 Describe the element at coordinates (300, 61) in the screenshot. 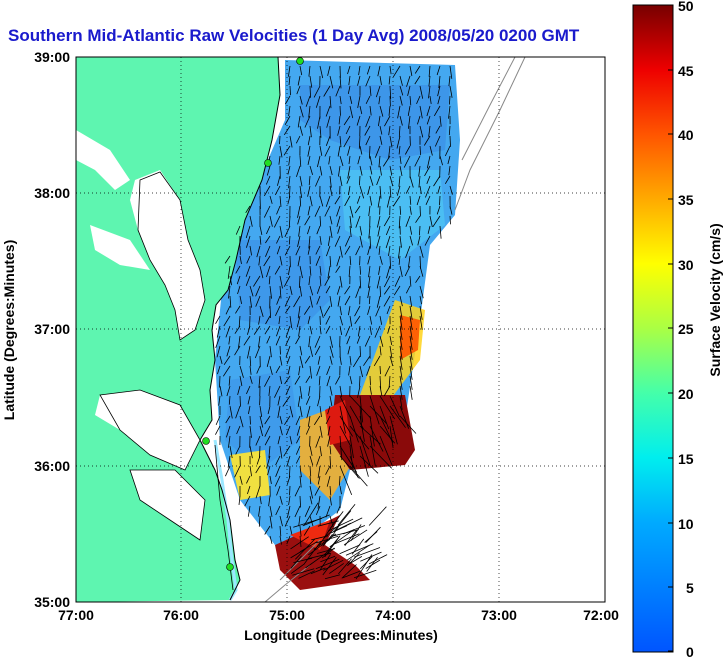

I see `station-marker` at that location.